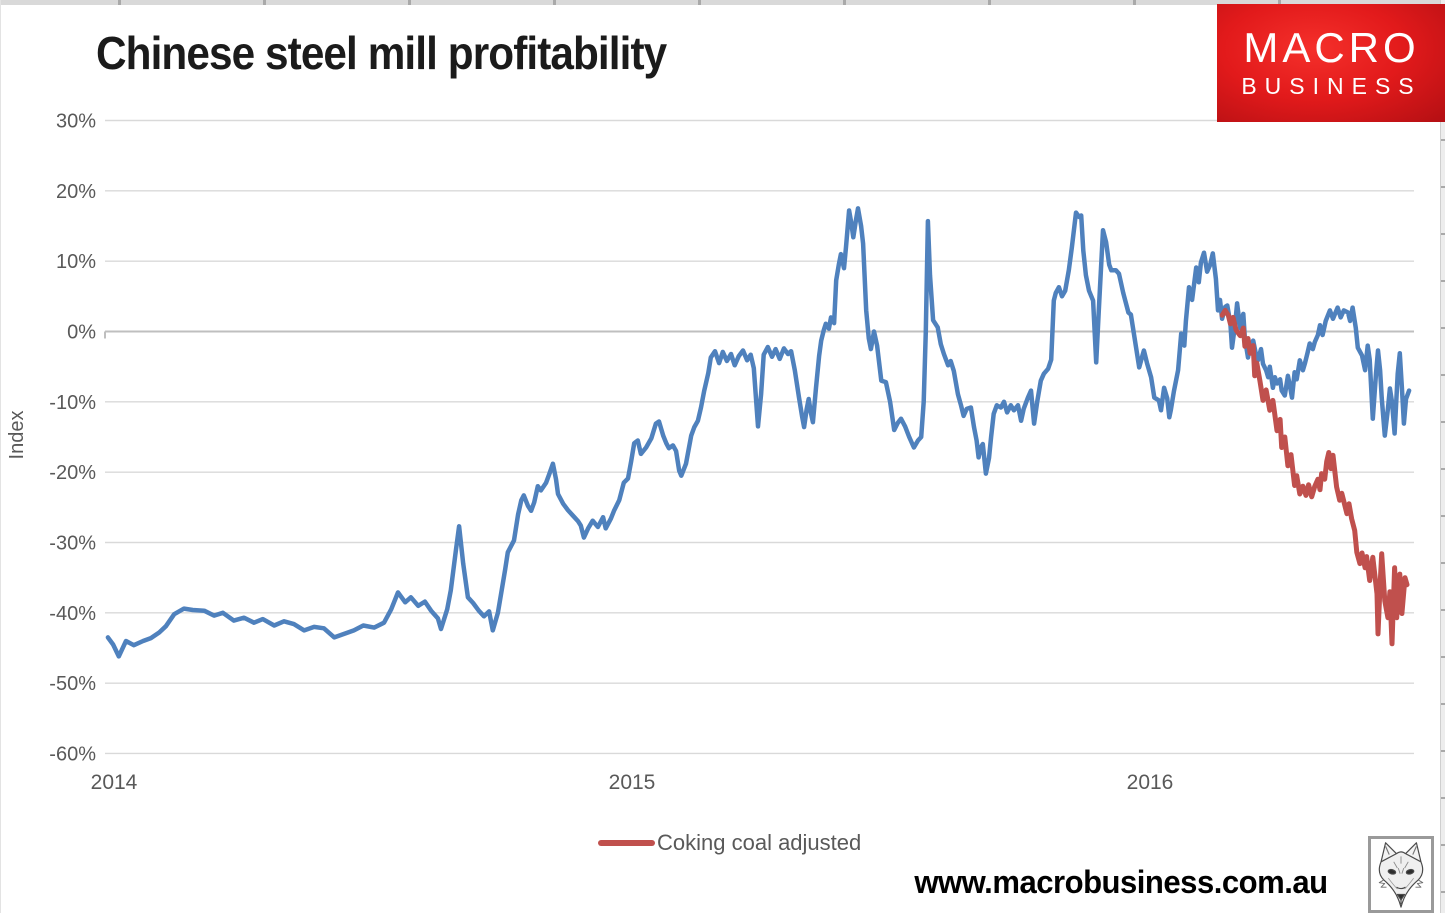 Image resolution: width=1445 pixels, height=913 pixels. I want to click on legend-line-swatch, so click(626, 843).